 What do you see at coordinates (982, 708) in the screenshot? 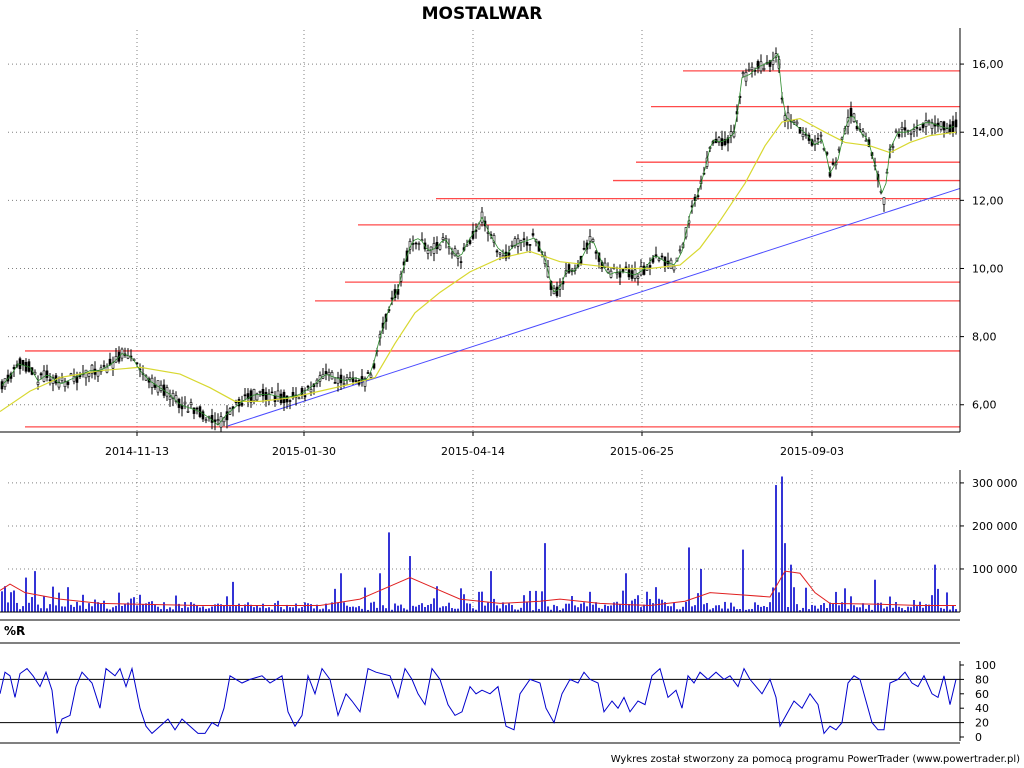
I see `williams-r-tick-label: 40` at bounding box center [982, 708].